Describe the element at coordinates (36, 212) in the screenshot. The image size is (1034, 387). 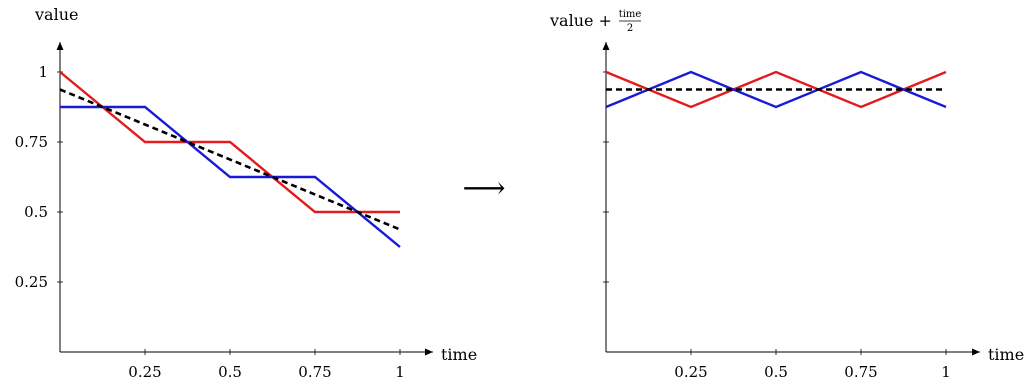
I see `y-tick-label: 0.5` at that location.